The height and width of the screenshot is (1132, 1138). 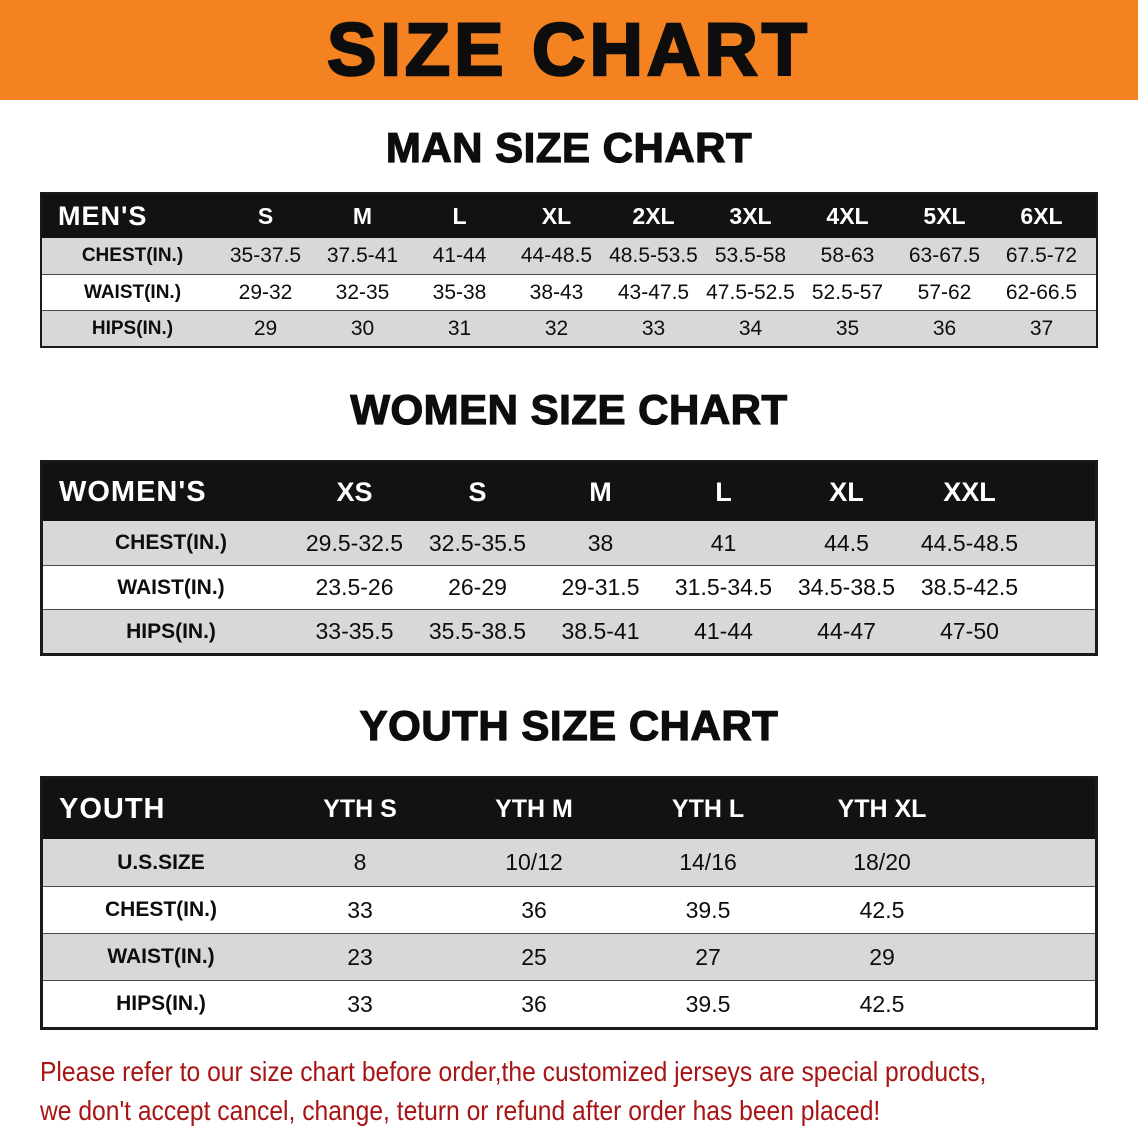 What do you see at coordinates (362, 292) in the screenshot?
I see `table-cell: 32-35` at bounding box center [362, 292].